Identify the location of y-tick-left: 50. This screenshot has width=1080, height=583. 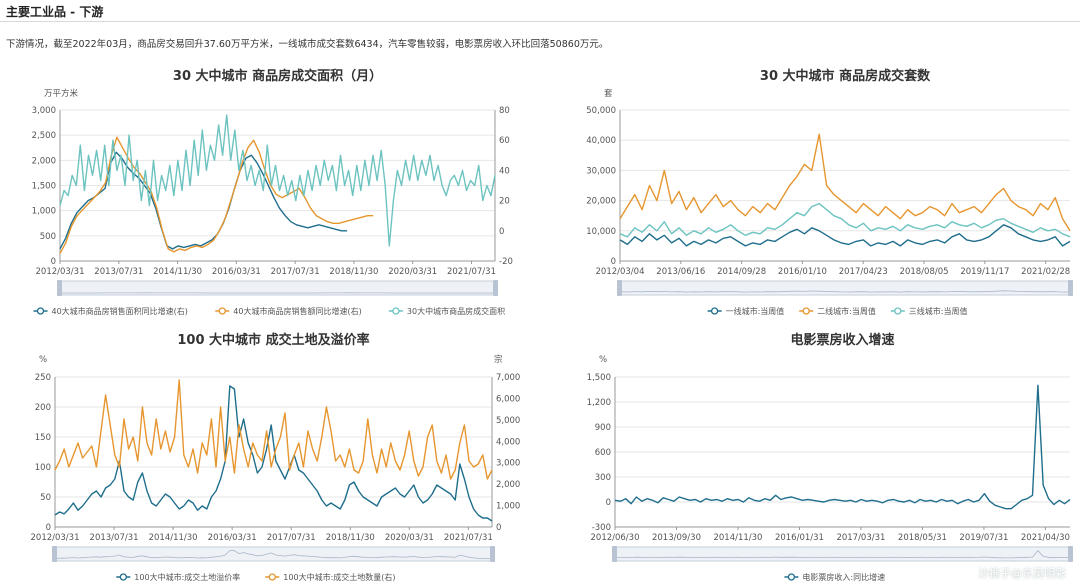
(45, 498).